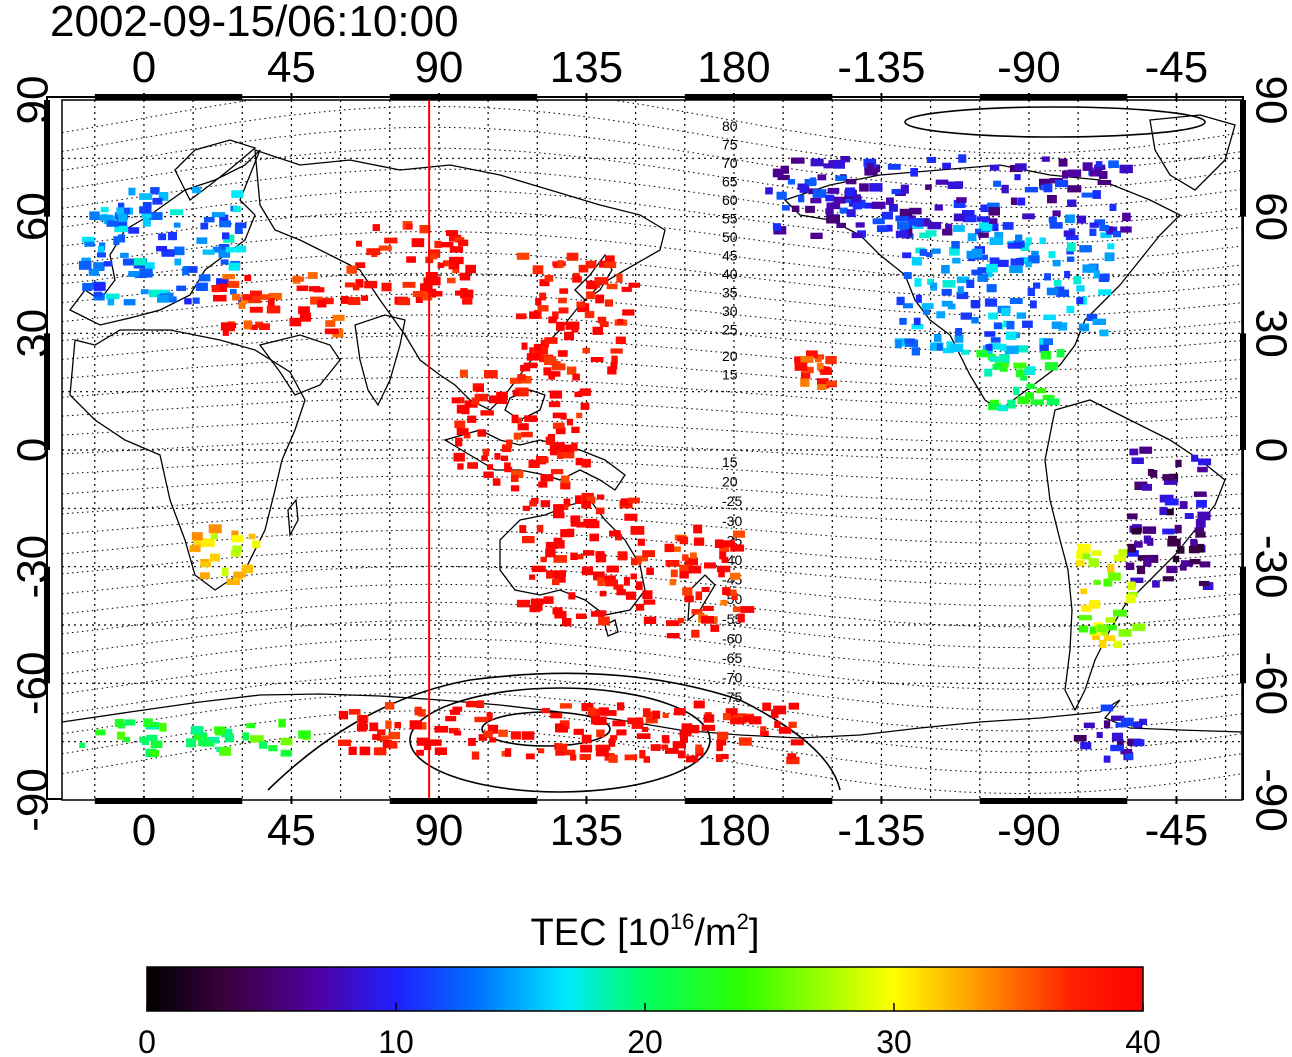 This screenshot has width=1292, height=1057. Describe the element at coordinates (732, 678) in the screenshot. I see `contour-label: -70` at that location.